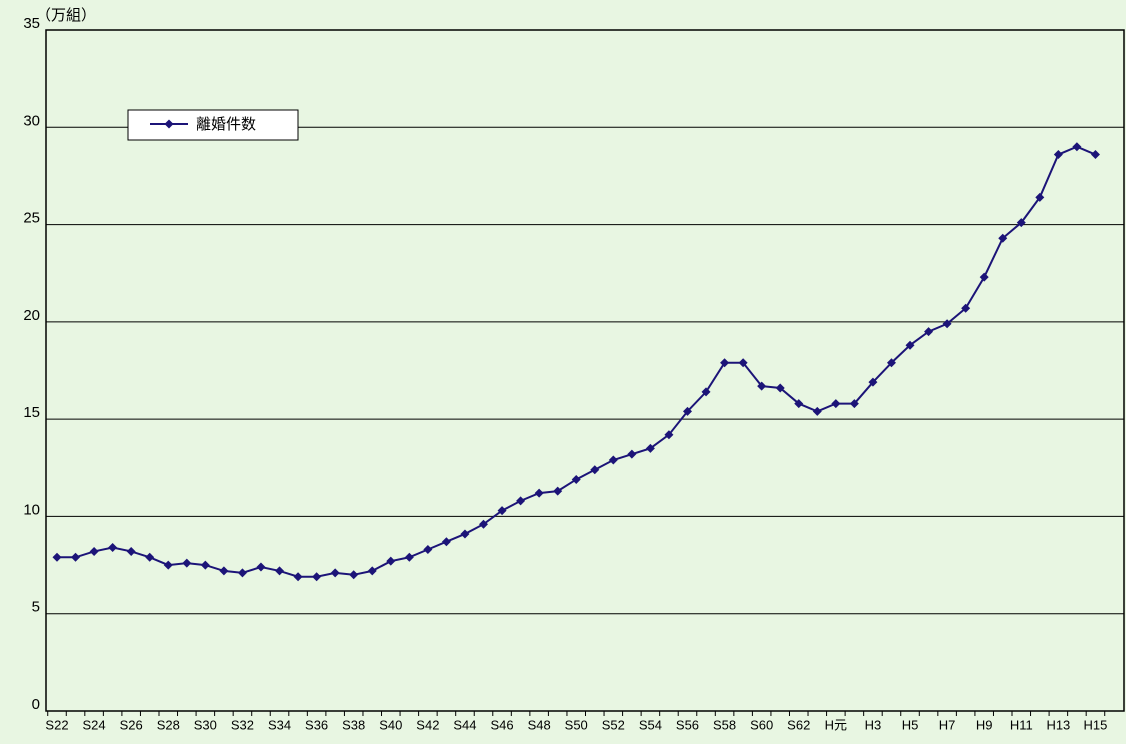  What do you see at coordinates (66, 15) in the screenshot?
I see `y-unit-label: （万組）` at bounding box center [66, 15].